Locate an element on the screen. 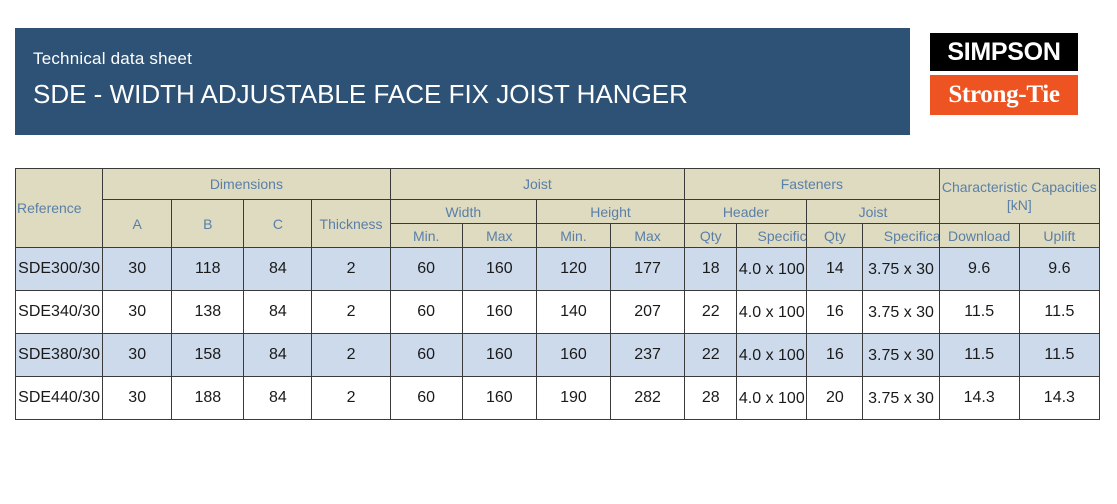 This screenshot has width=1117, height=504. col-group-reference-label: Reference is located at coordinates (49, 208).